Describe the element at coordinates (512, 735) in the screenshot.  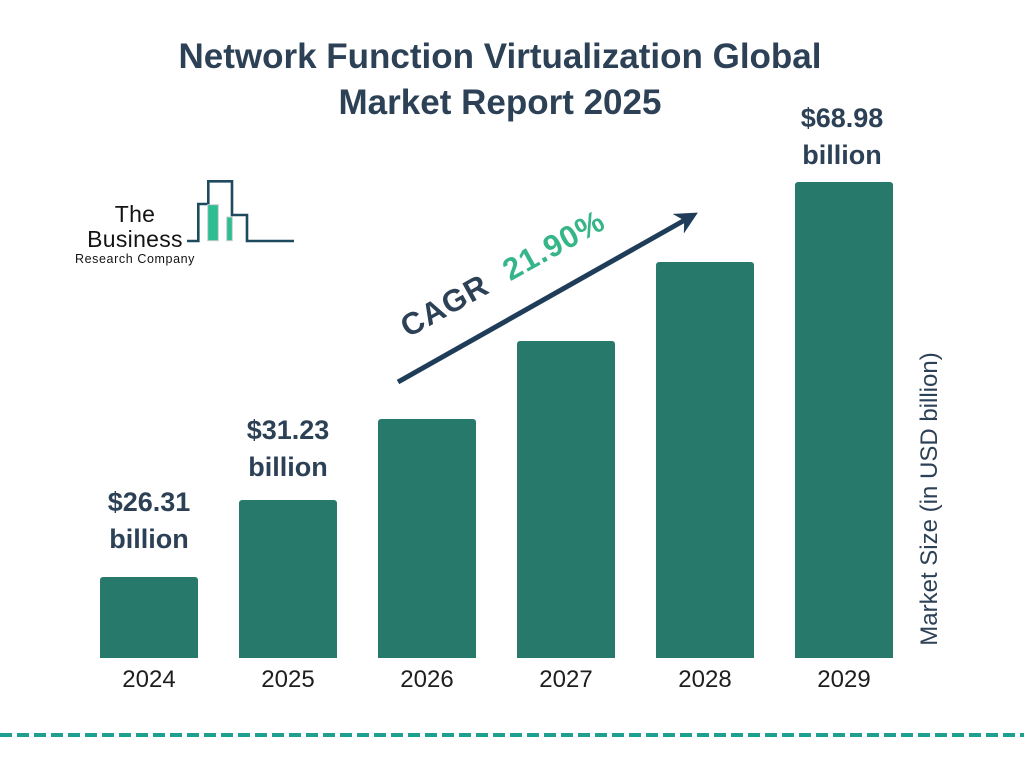
I see `dashed-divider` at that location.